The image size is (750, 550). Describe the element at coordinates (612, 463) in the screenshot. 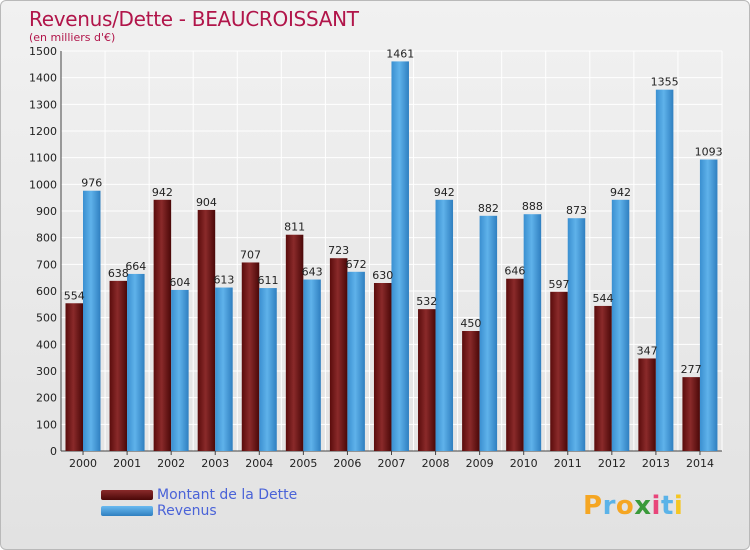

I see `x-tick-label: 2012` at that location.